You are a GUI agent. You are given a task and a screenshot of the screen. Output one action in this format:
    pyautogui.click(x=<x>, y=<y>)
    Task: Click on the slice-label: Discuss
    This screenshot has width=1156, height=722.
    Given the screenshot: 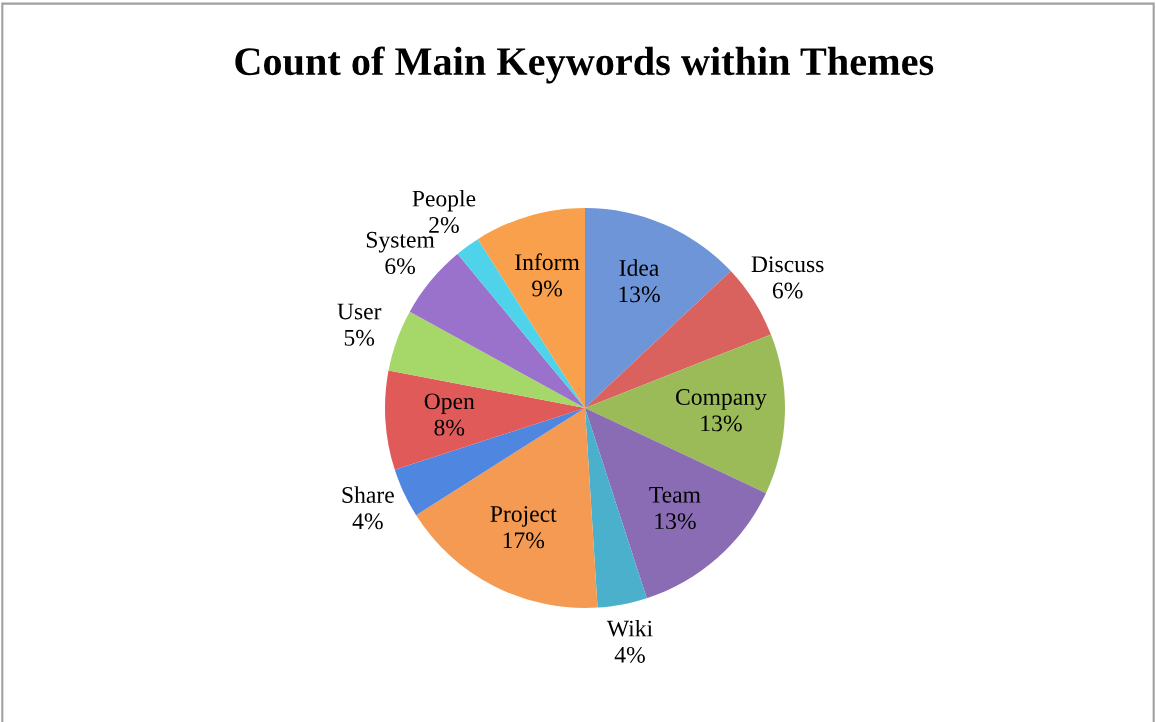 What is the action you would take?
    pyautogui.click(x=787, y=264)
    